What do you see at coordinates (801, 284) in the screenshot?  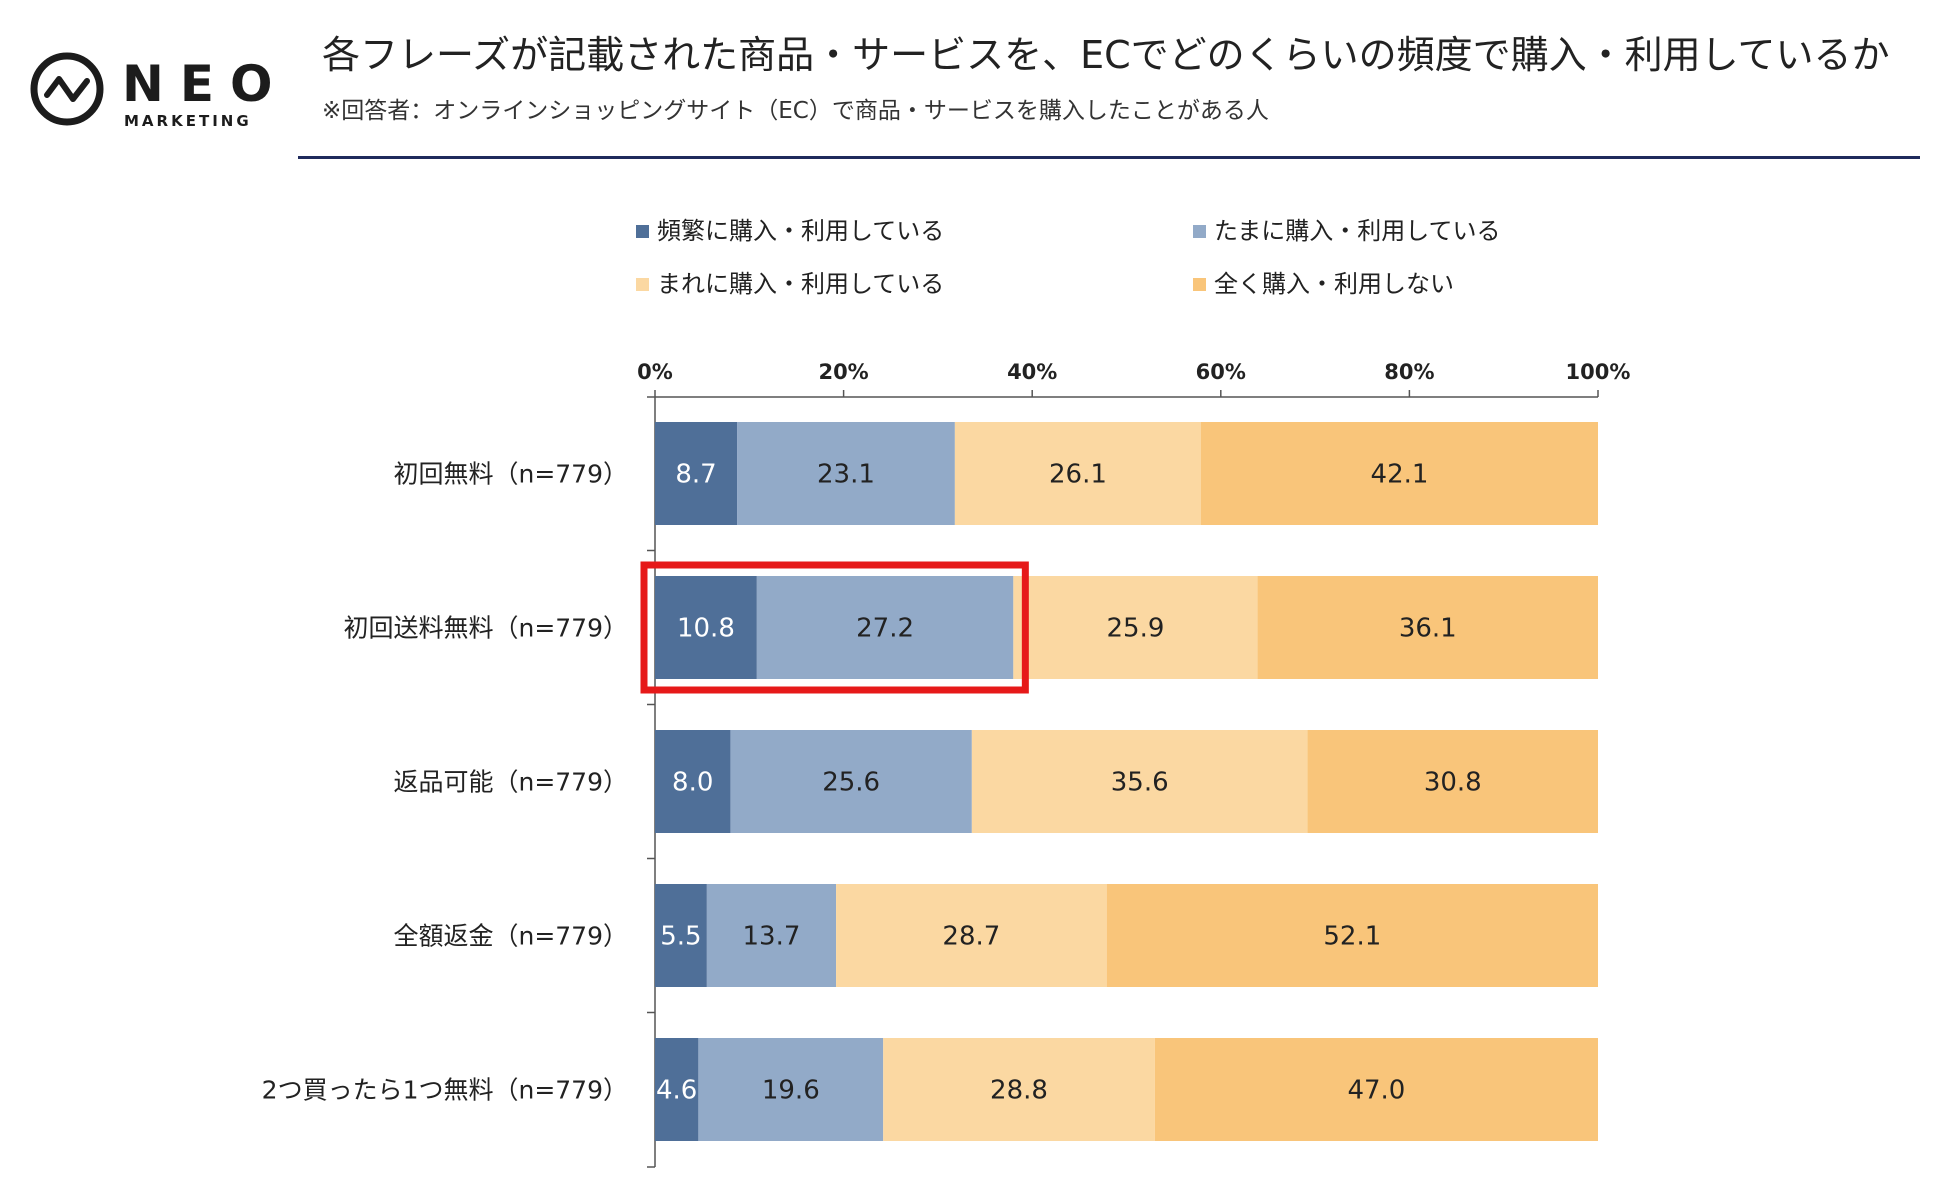 I see `legend-label: まれに購入・利用している` at bounding box center [801, 284].